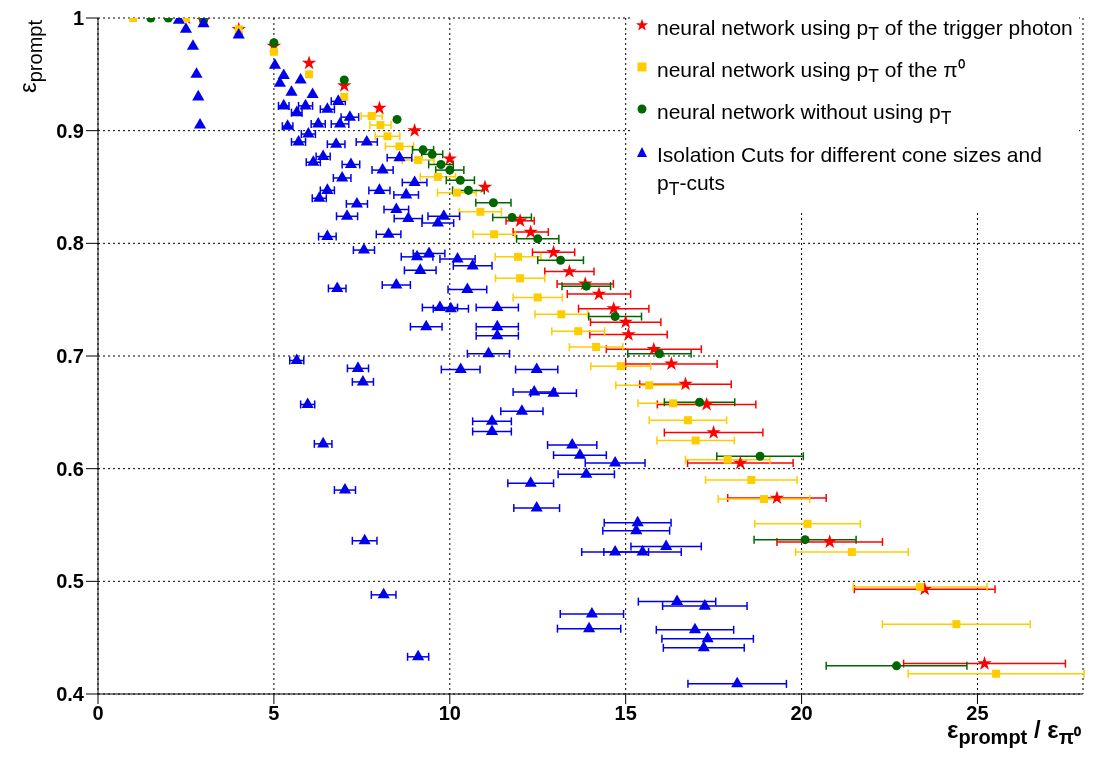 This screenshot has height=767, width=1097. I want to click on x-tick-label: 5, so click(274, 713).